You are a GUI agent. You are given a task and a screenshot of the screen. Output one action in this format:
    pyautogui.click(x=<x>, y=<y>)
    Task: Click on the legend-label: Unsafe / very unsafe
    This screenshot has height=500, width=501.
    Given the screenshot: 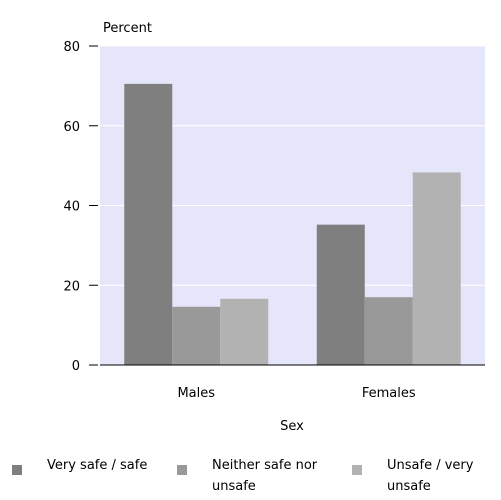 What is the action you would take?
    pyautogui.click(x=430, y=476)
    